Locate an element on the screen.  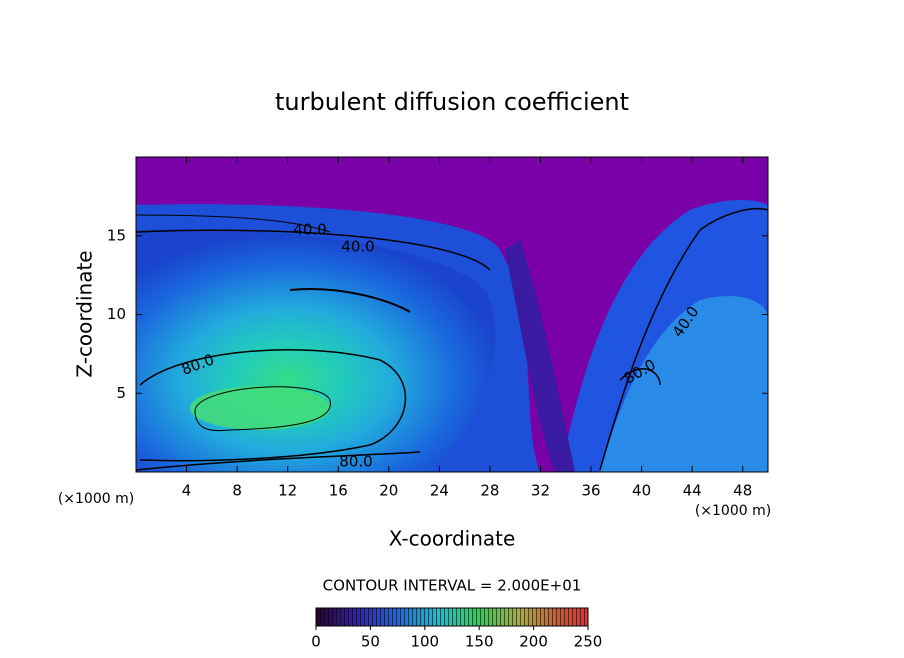
x-tick-label: 48 is located at coordinates (742, 491).